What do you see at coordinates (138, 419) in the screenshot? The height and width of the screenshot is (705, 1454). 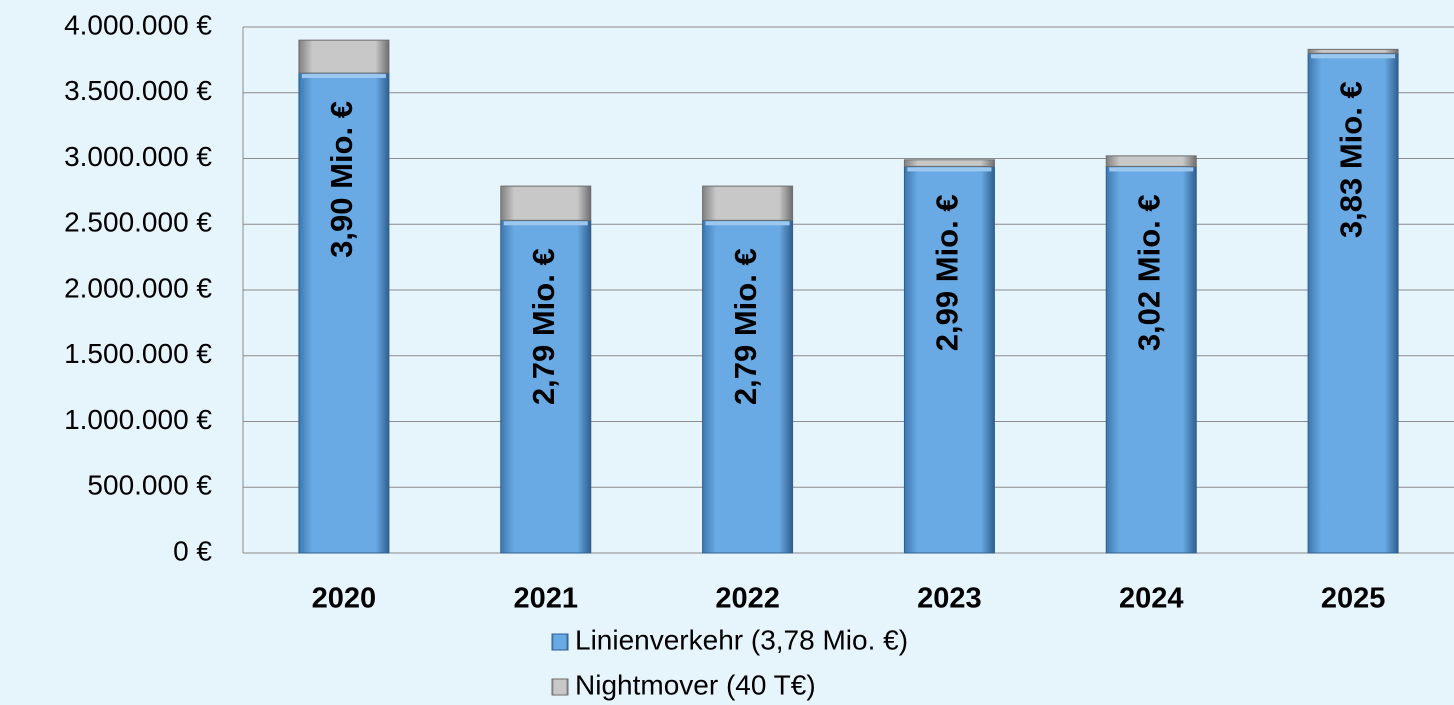 I see `y-tick-label: 1.000.000 €` at bounding box center [138, 419].